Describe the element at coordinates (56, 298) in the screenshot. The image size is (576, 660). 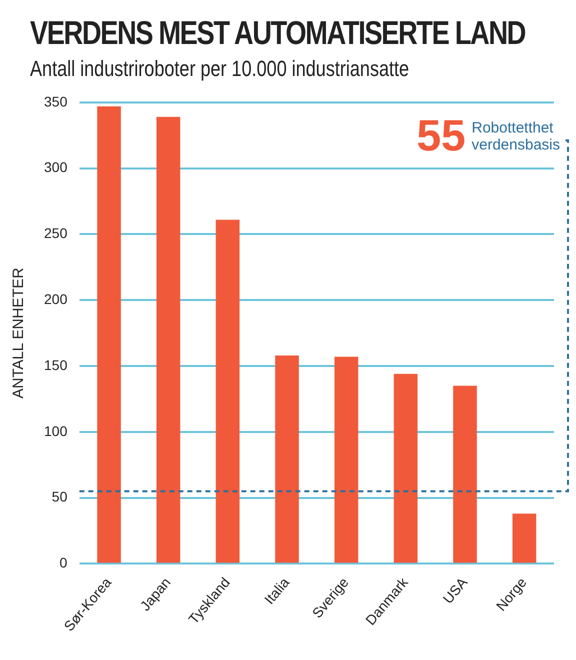
I see `y-tick-label: 200` at that location.